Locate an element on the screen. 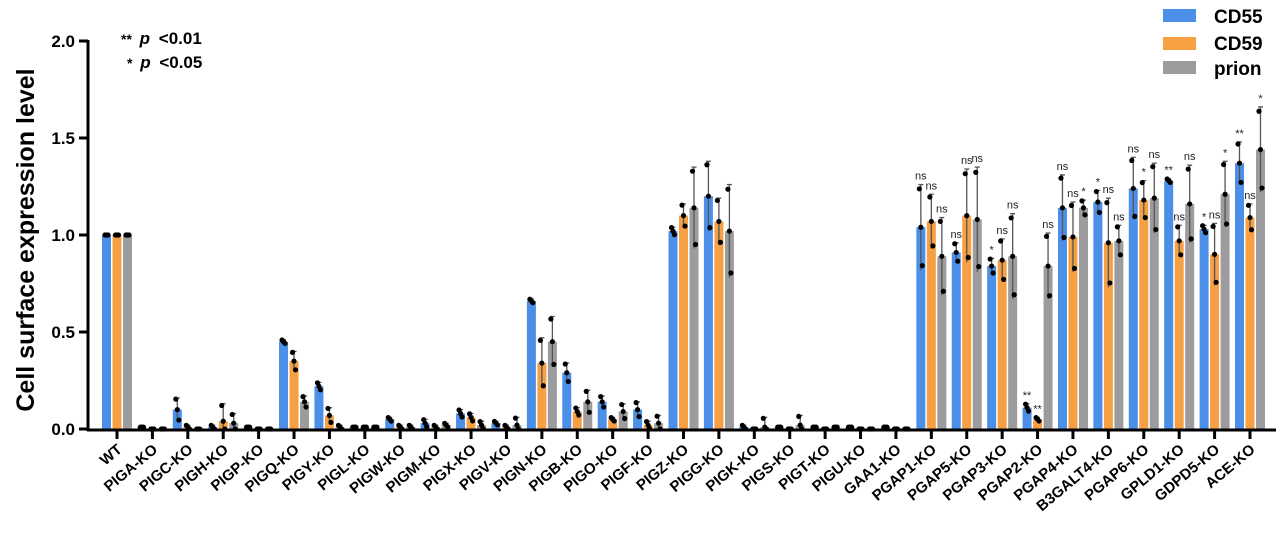 This screenshot has height=549, width=1286. significance-label: ** is located at coordinates (1037, 409).